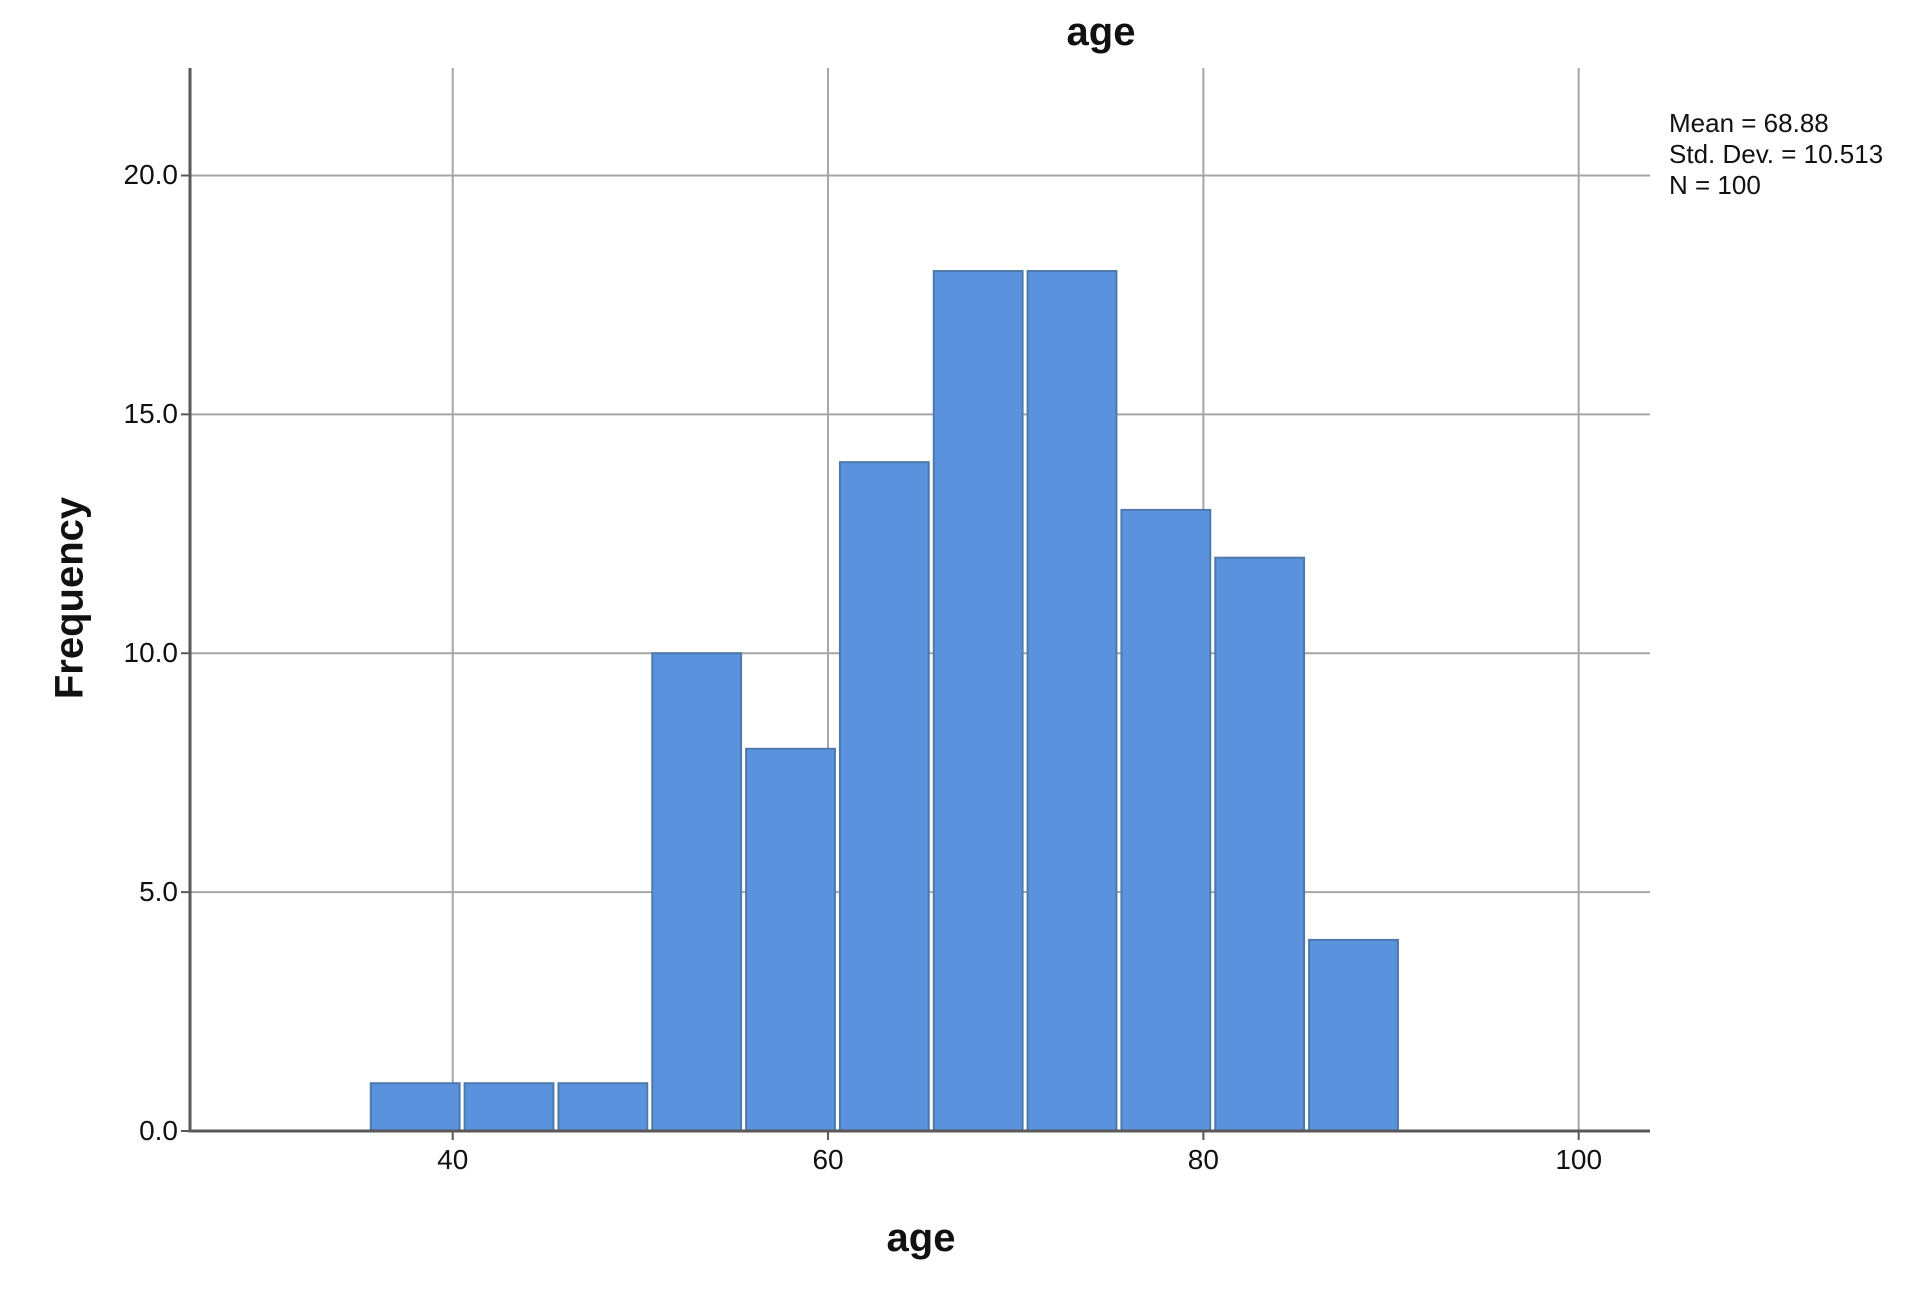 The image size is (1913, 1297). Describe the element at coordinates (151, 653) in the screenshot. I see `y-tick-label: 10.0` at that location.